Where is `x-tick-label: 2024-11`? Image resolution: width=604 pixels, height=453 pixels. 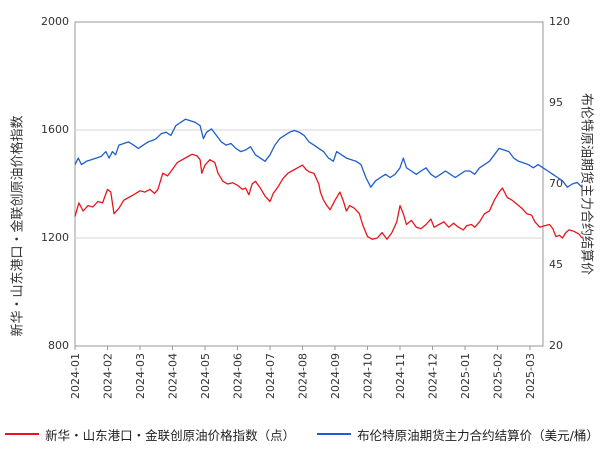
x-tick-label: 2024-11 is located at coordinates (400, 376).